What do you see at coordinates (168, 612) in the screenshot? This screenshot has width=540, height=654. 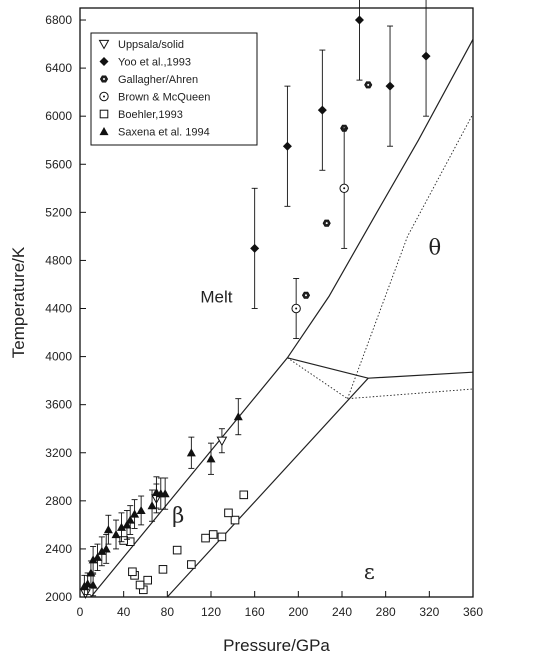 I see `x-tick-label: 80` at bounding box center [168, 612].